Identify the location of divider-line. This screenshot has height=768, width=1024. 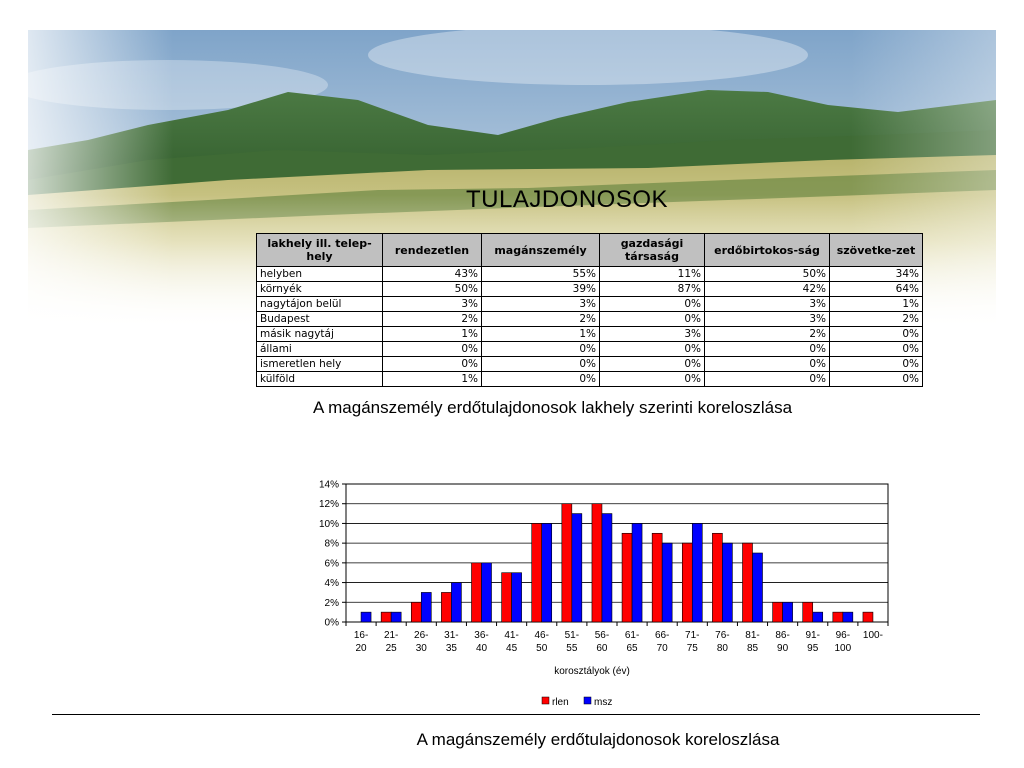
(516, 714).